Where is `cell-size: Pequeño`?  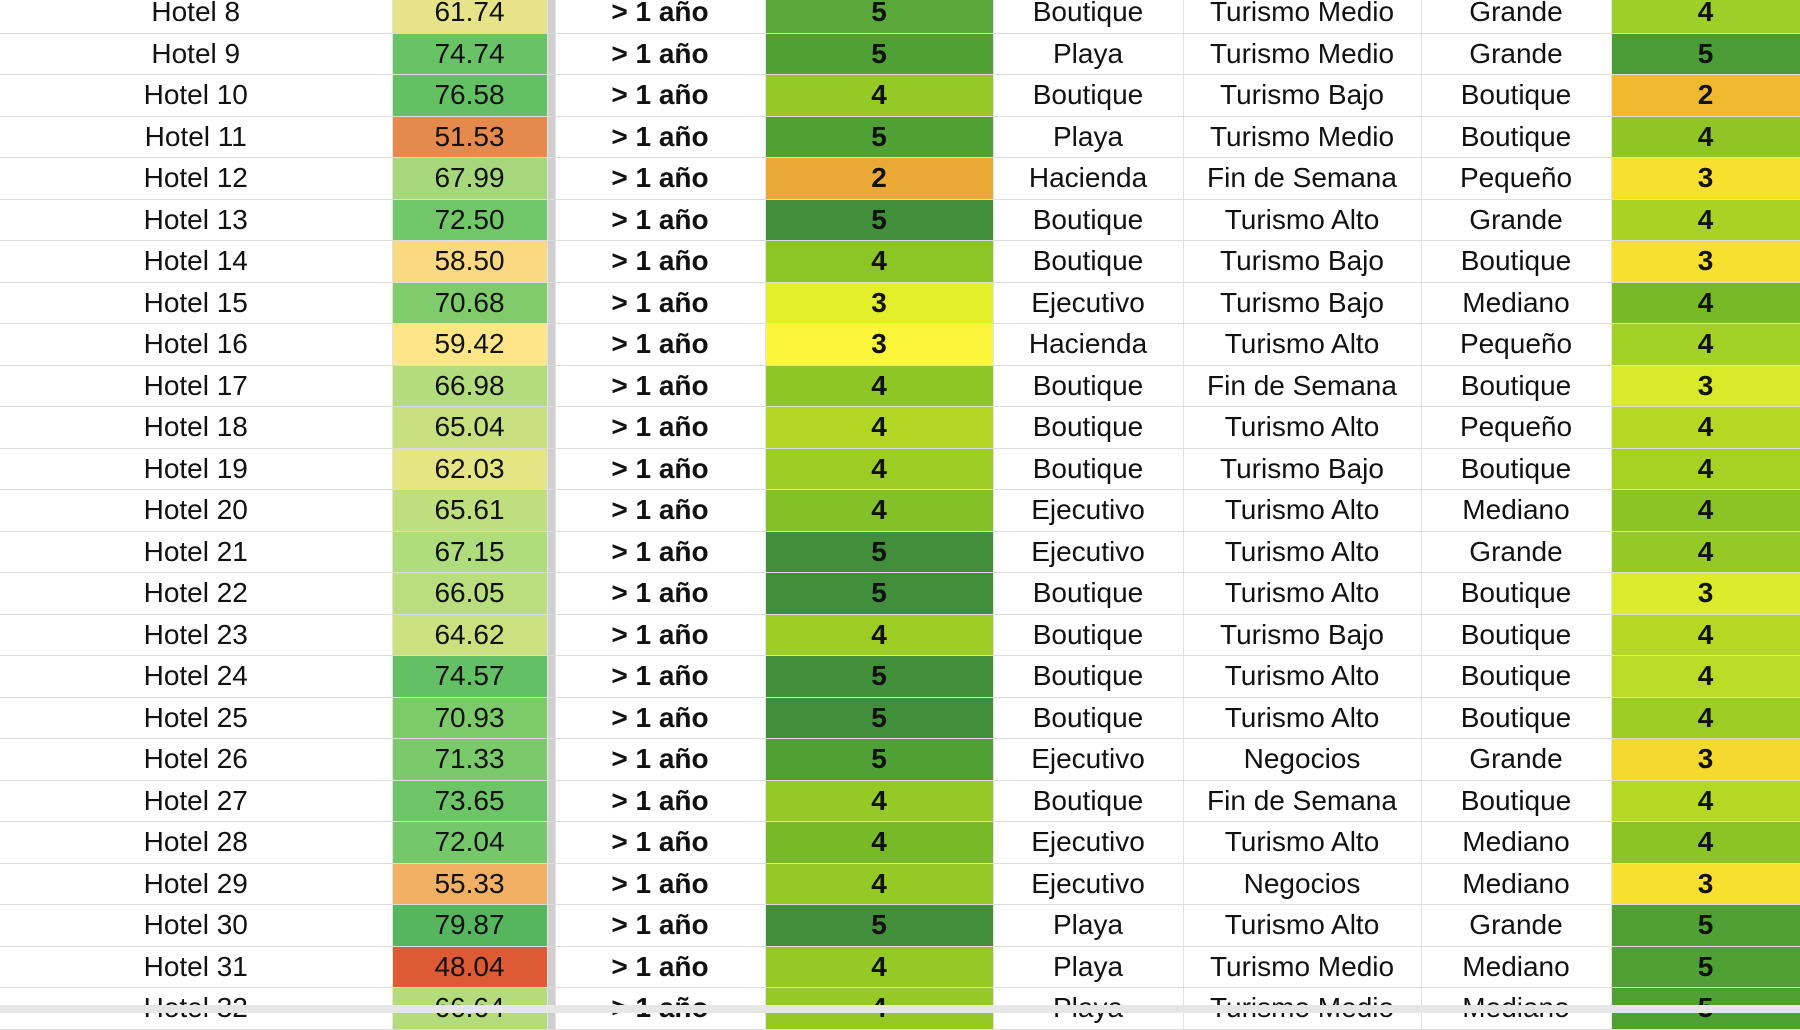
cell-size: Pequeño is located at coordinates (1516, 344).